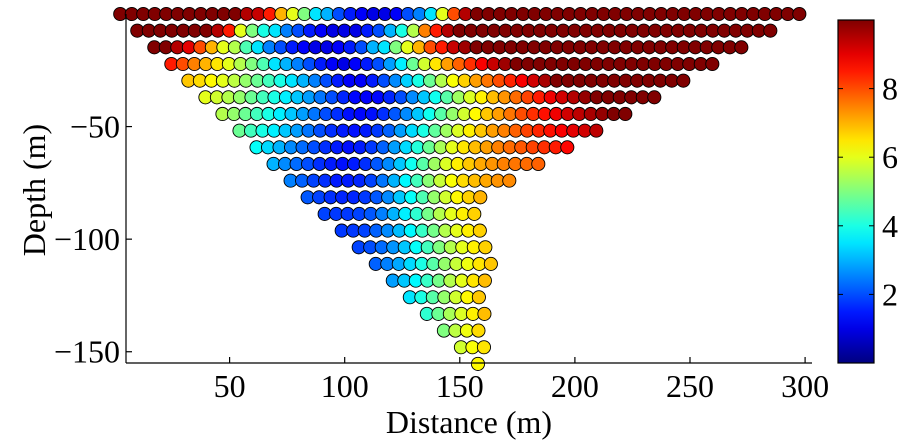 The width and height of the screenshot is (902, 442). Describe the element at coordinates (890, 89) in the screenshot. I see `colorbar-tick-label: 8` at that location.